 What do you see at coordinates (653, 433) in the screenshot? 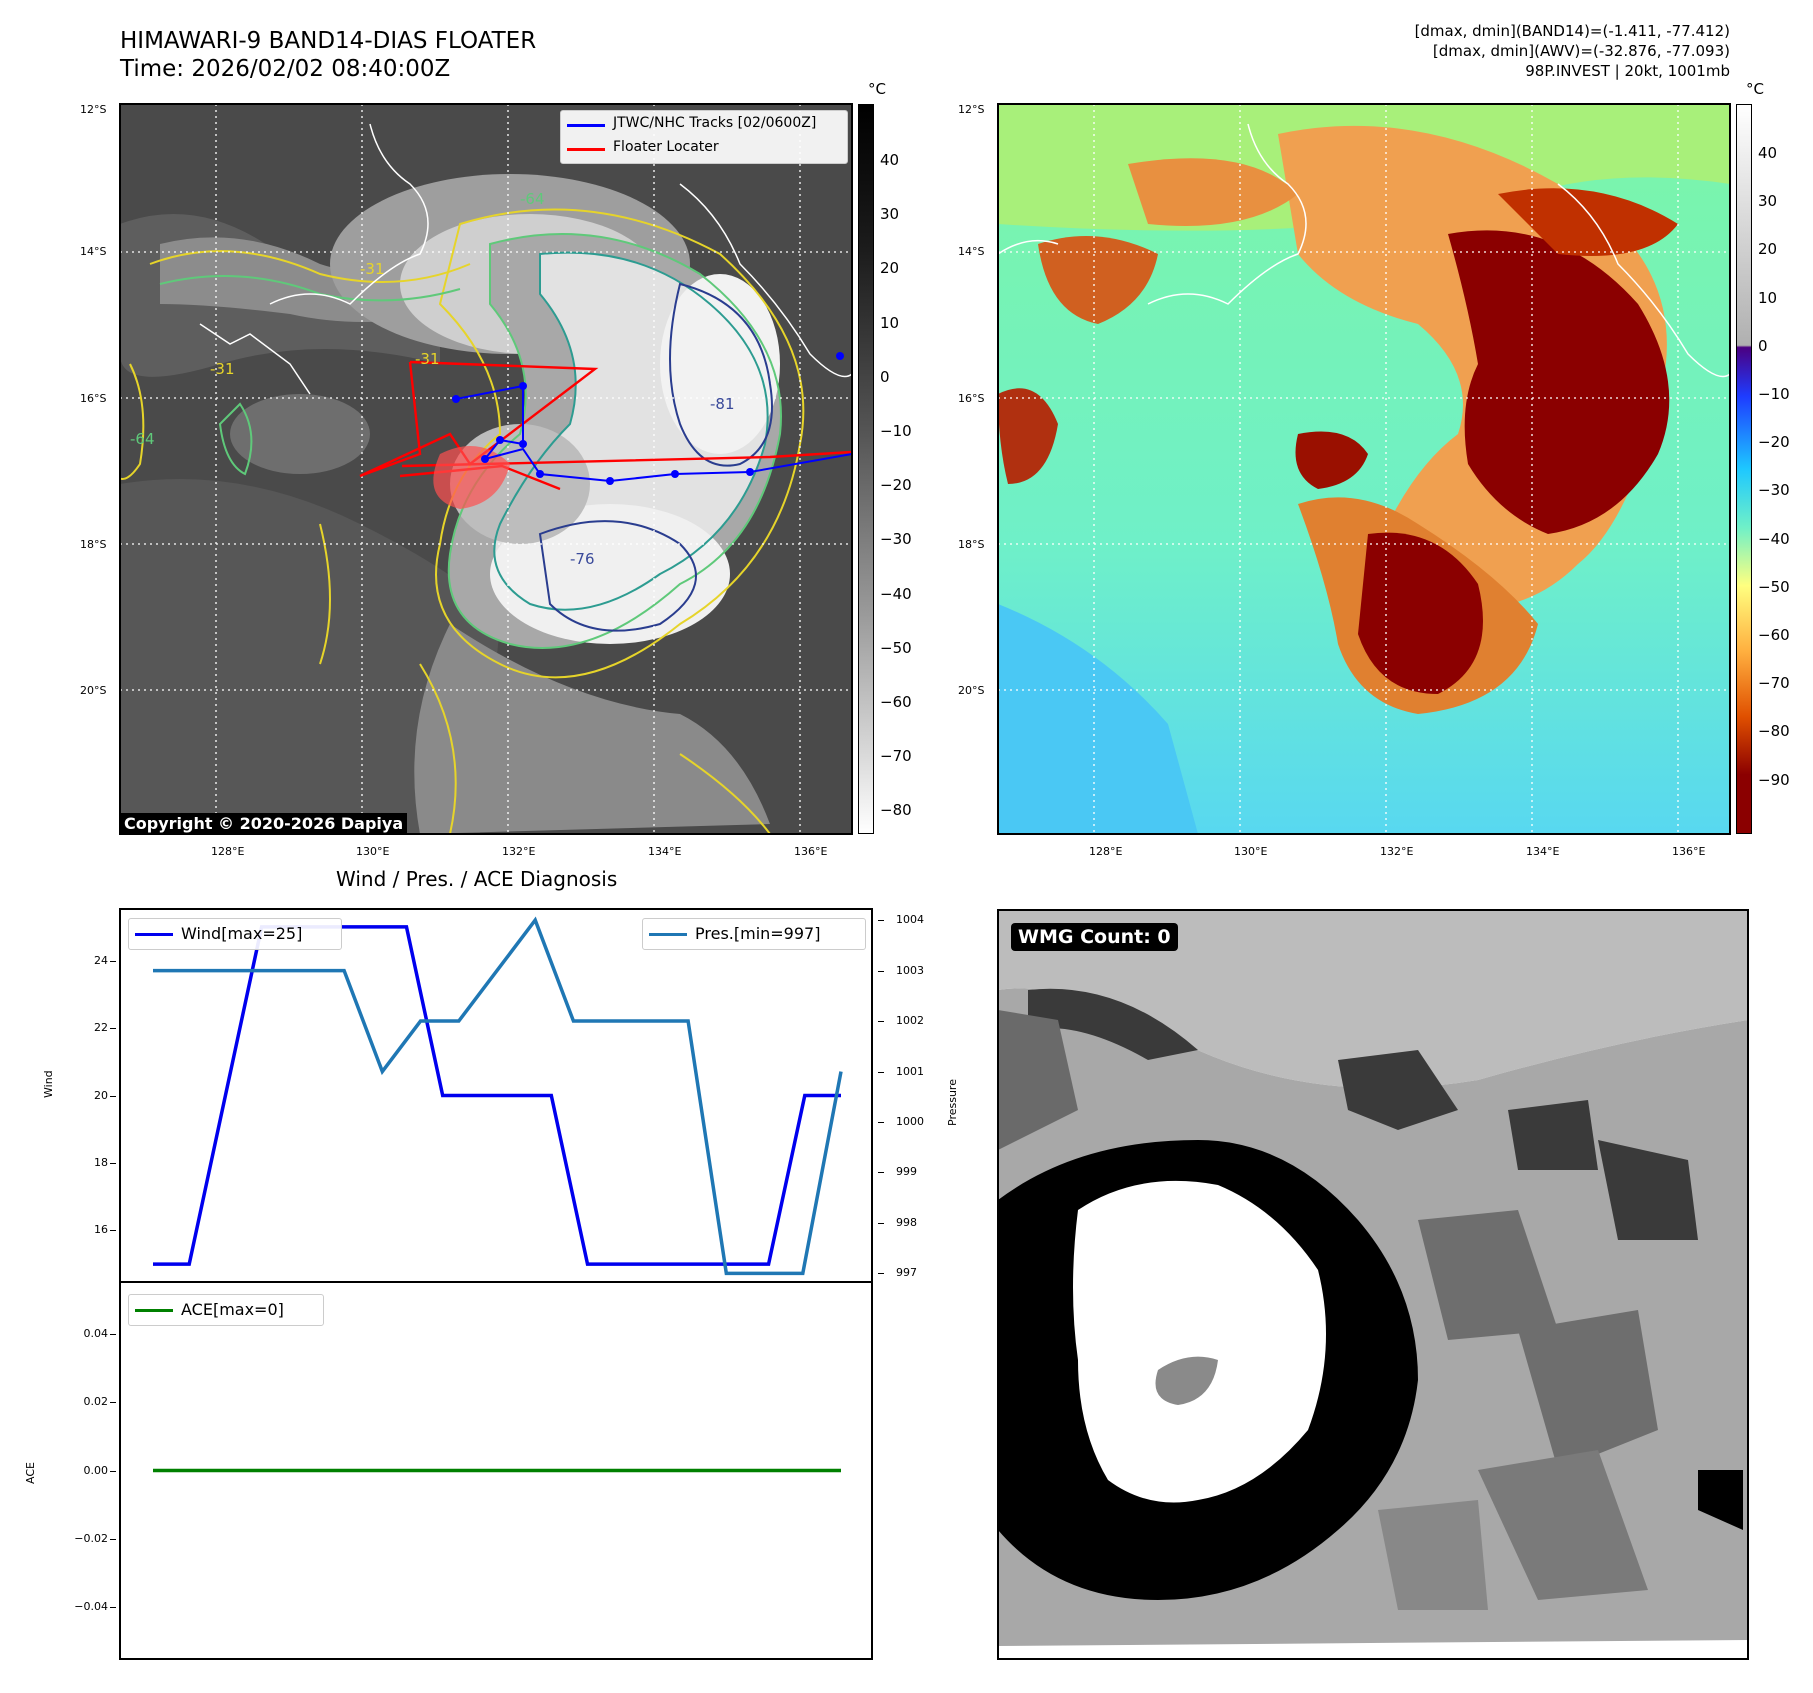
I see `jtwc-track` at bounding box center [653, 433].